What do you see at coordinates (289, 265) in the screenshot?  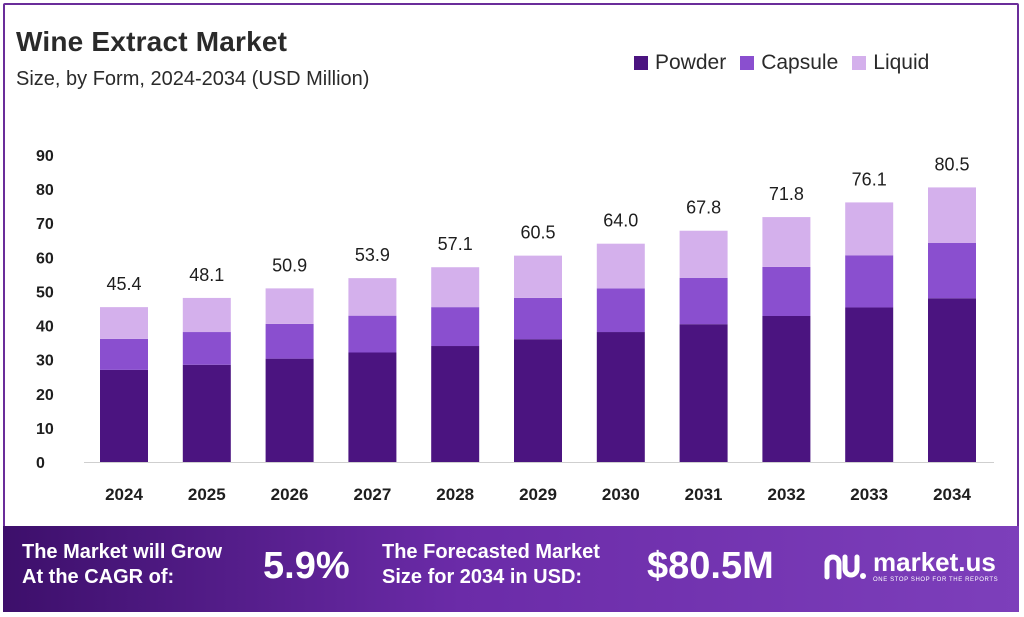 I see `bar-total-label: 50.9` at bounding box center [289, 265].